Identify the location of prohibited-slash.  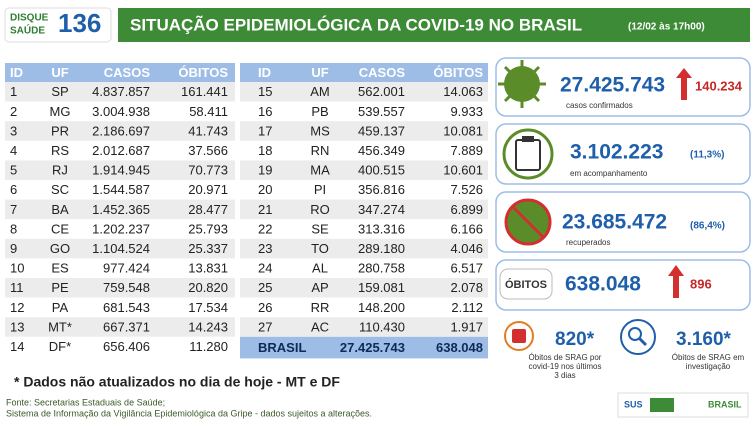
(528, 222).